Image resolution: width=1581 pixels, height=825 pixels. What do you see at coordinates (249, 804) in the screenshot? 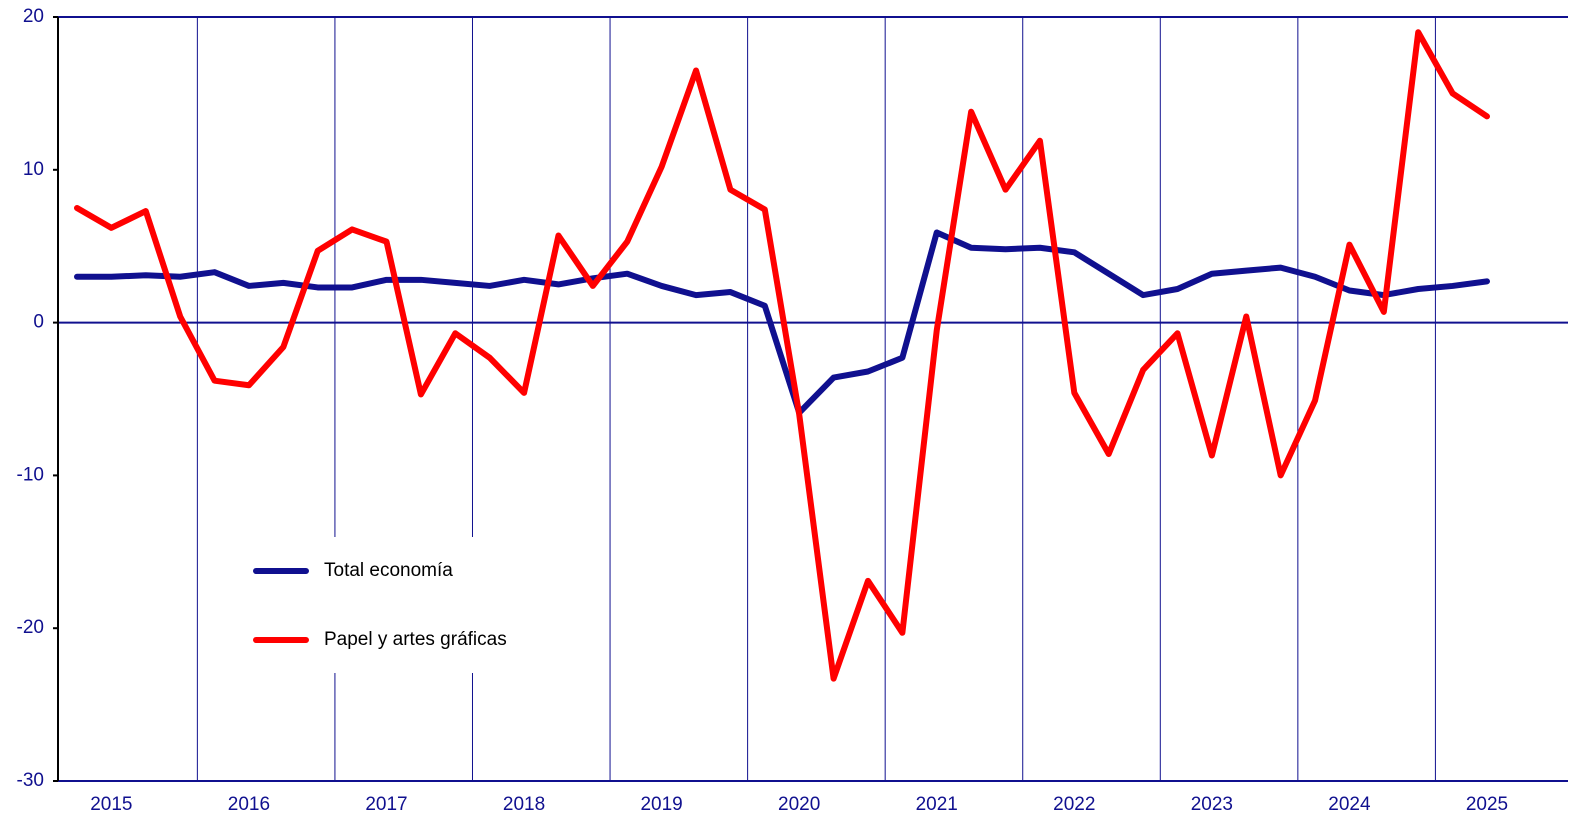
I see `x-tick-label: 2016` at bounding box center [249, 804].